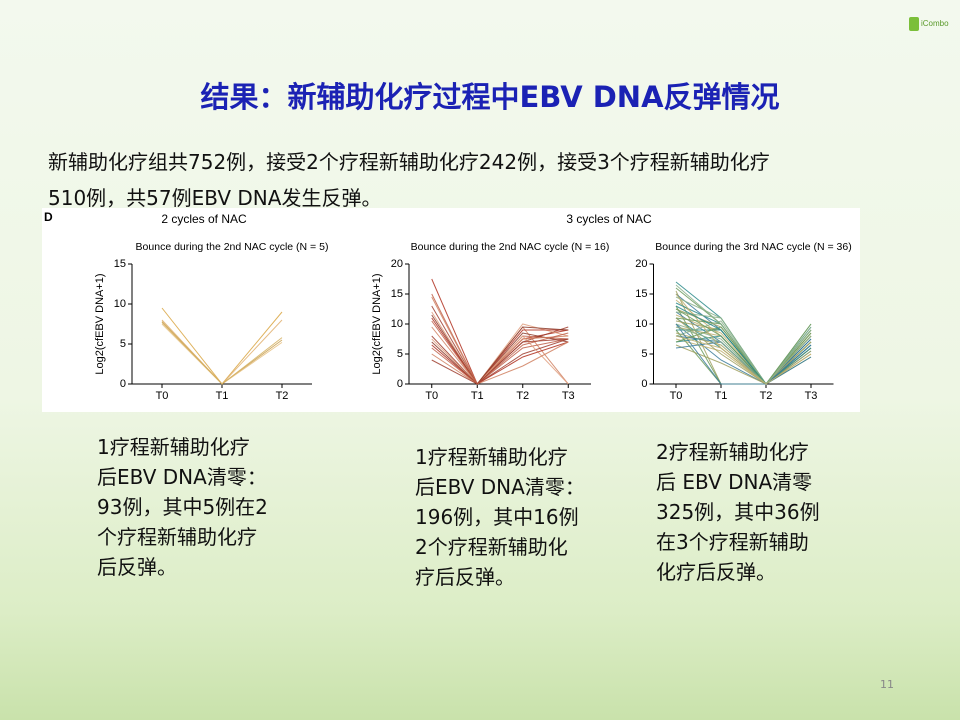 The height and width of the screenshot is (720, 960). Describe the element at coordinates (753, 247) in the screenshot. I see `chart-title: Bounce during the 3rd NAC cycle (N = 36)` at that location.